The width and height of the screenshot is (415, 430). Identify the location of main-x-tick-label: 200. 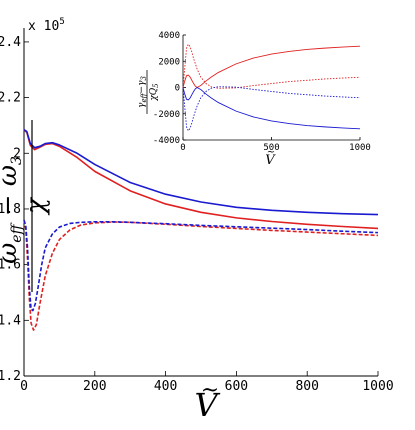
(94, 386).